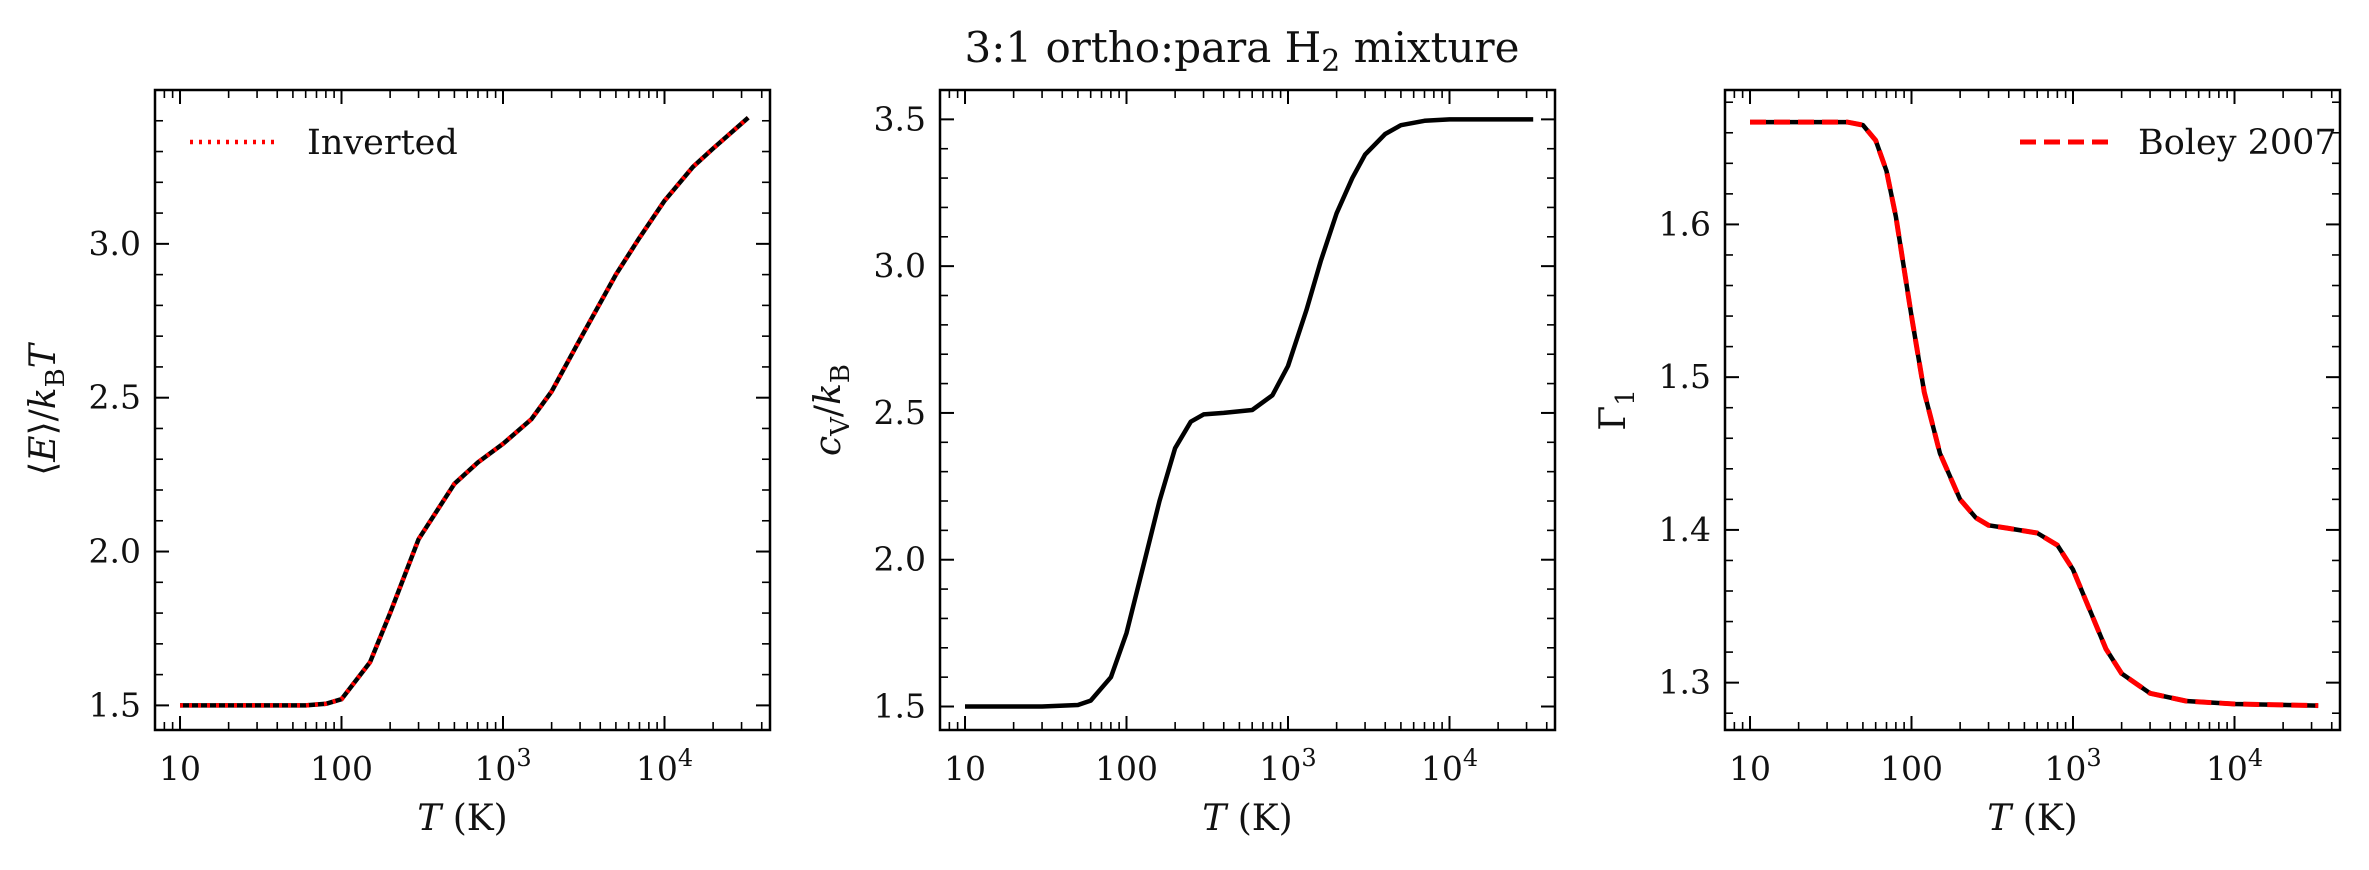 This screenshot has width=2369, height=870. Describe the element at coordinates (382, 143) in the screenshot. I see `legend-label: Inverted` at that location.